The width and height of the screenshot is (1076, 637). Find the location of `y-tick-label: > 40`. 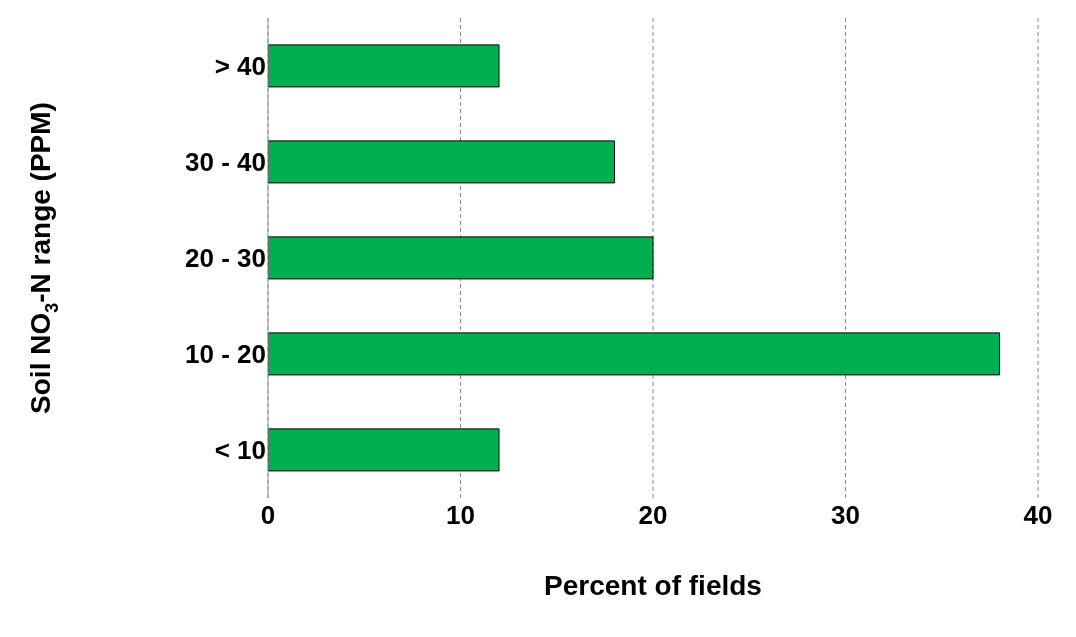

y-tick-label: > 40 is located at coordinates (240, 66).